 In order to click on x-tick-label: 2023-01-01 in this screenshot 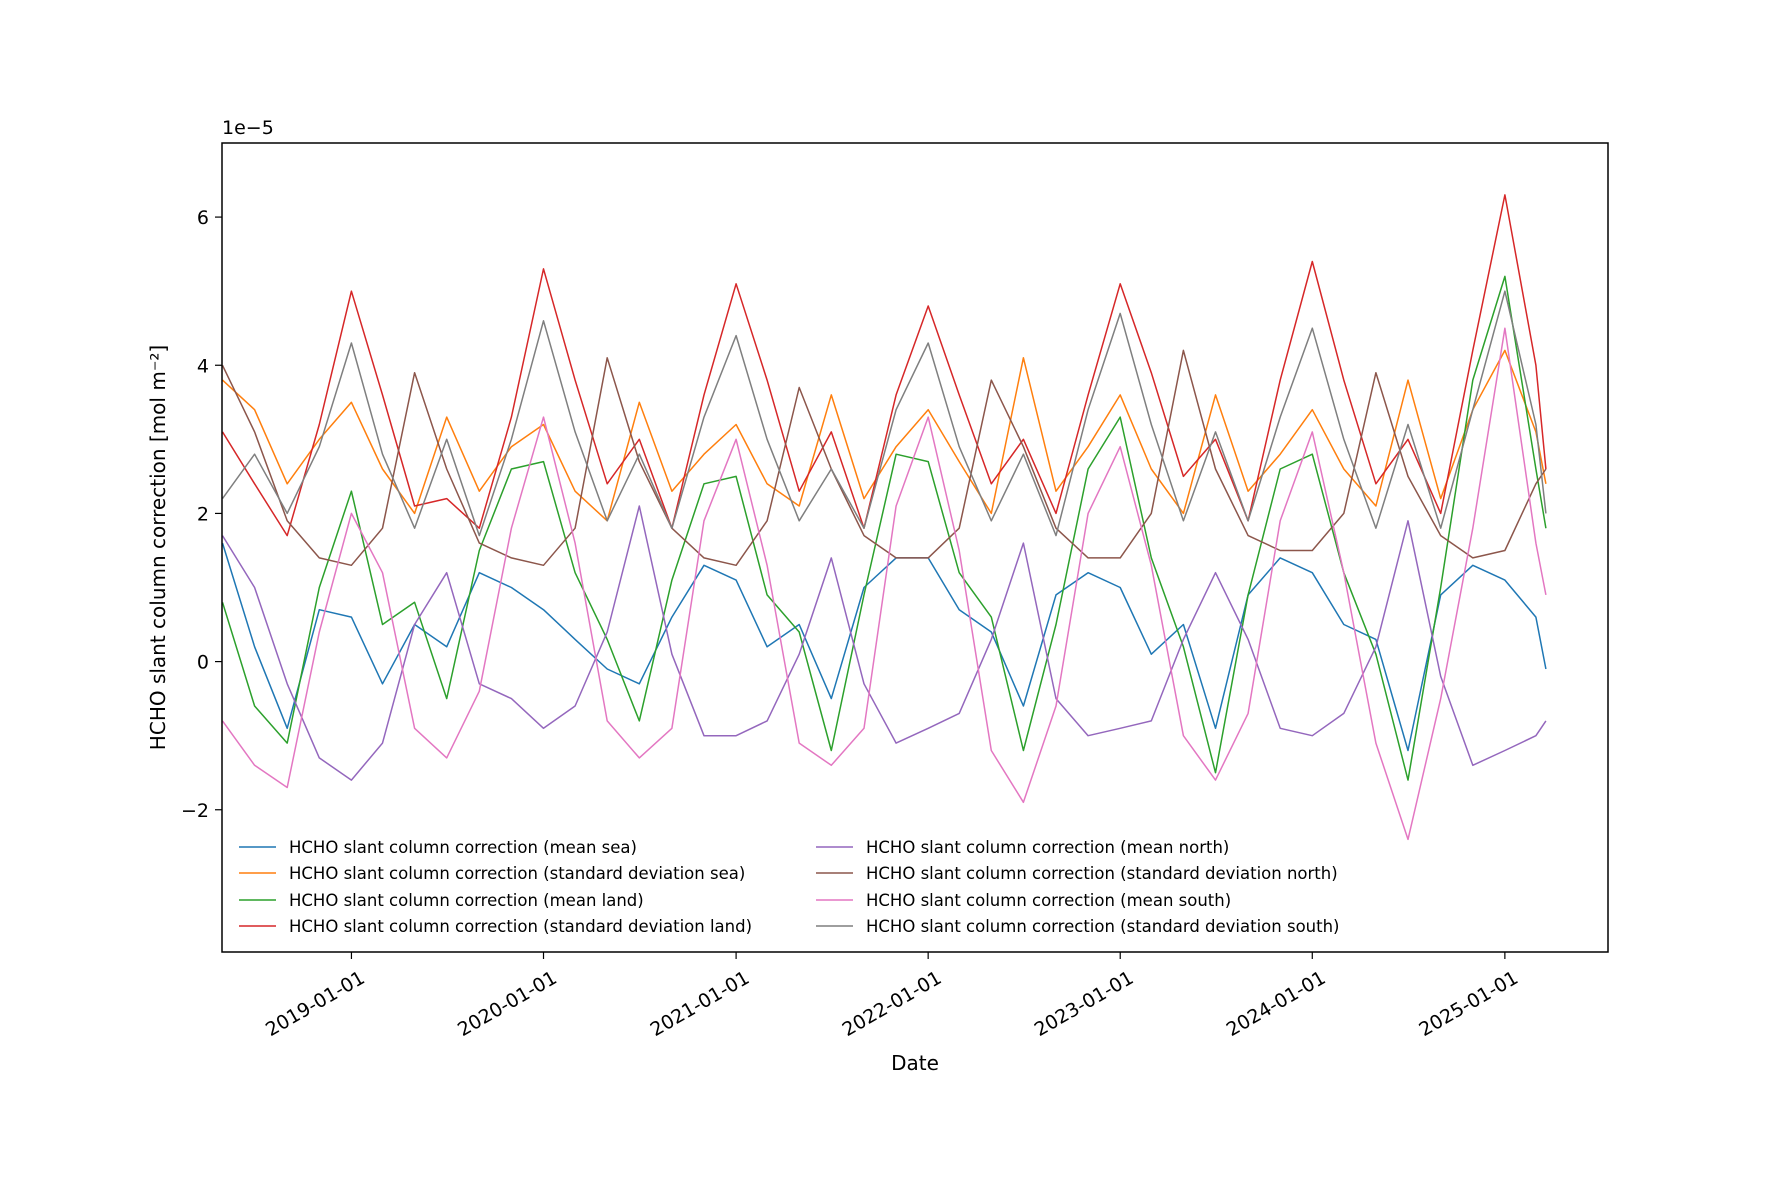, I will do `click(1084, 1004)`.